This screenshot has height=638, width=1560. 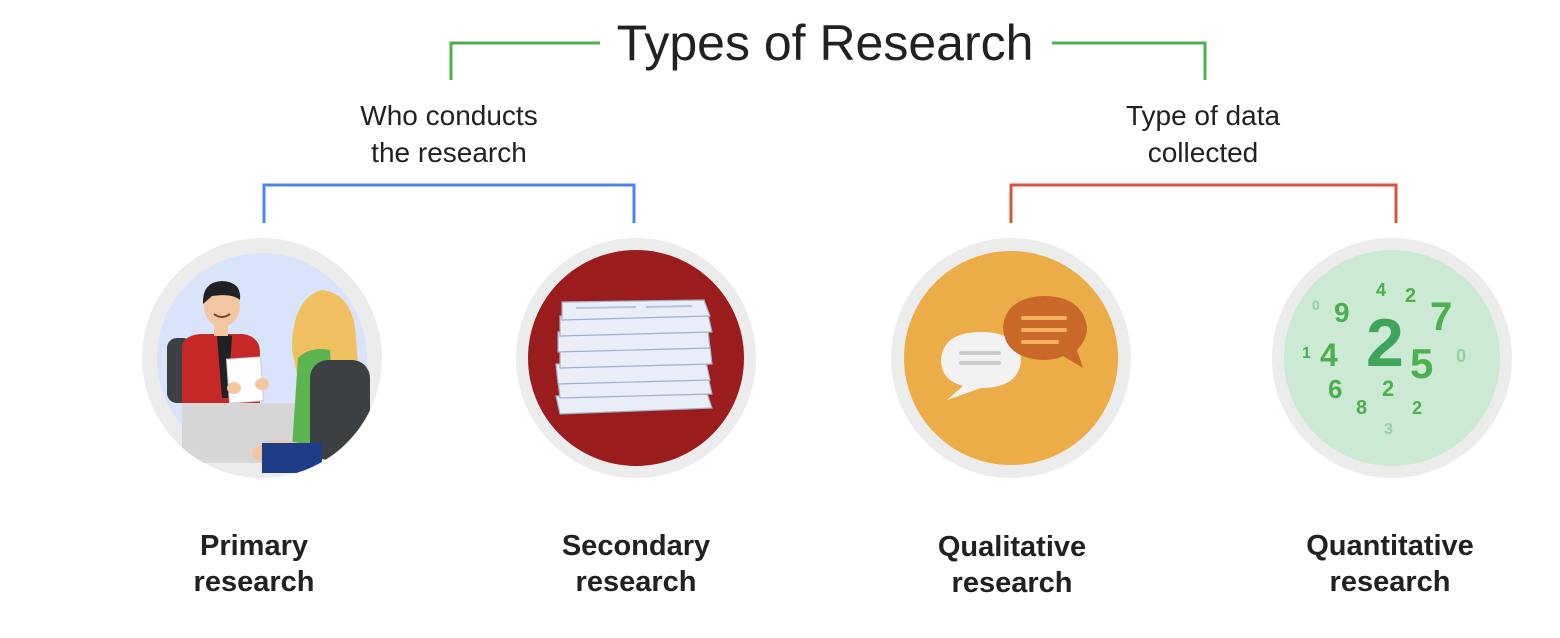 I want to click on number-glyph: 8, so click(x=1361, y=408).